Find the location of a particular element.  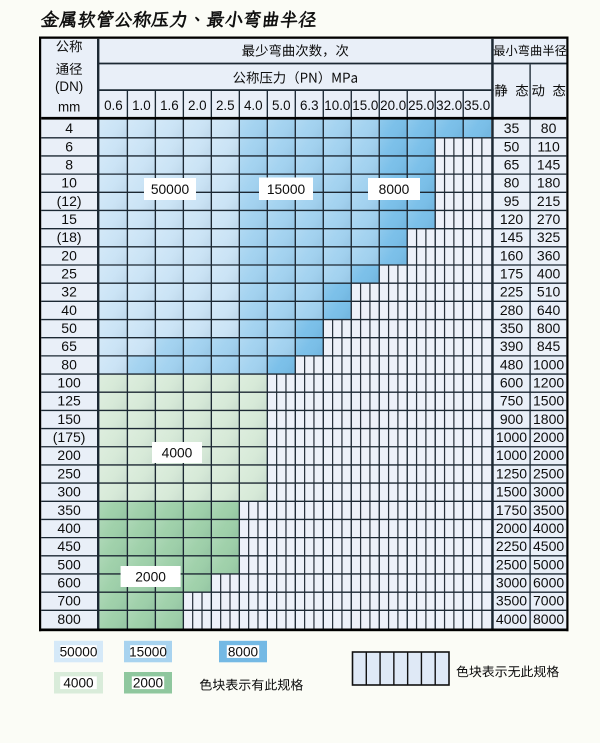

svg-text: 5.0 is located at coordinates (281, 105).